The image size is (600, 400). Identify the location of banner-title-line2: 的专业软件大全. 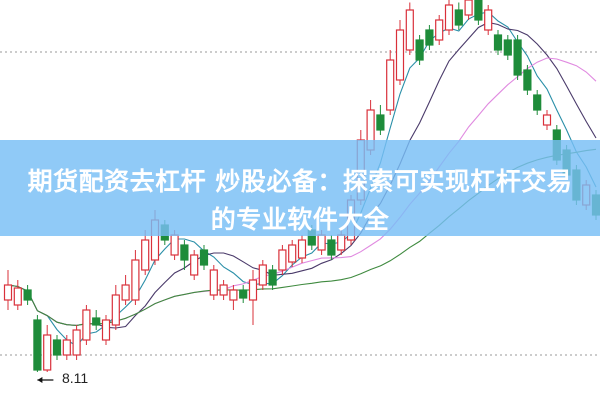
(300, 219).